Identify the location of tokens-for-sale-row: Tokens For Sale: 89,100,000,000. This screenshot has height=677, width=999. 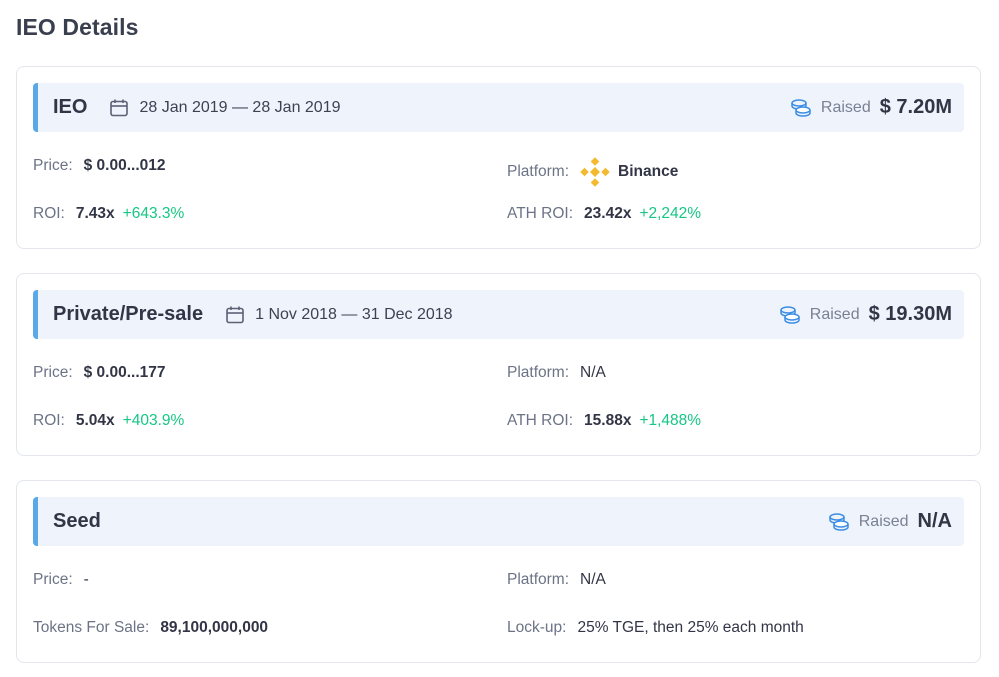
(150, 628).